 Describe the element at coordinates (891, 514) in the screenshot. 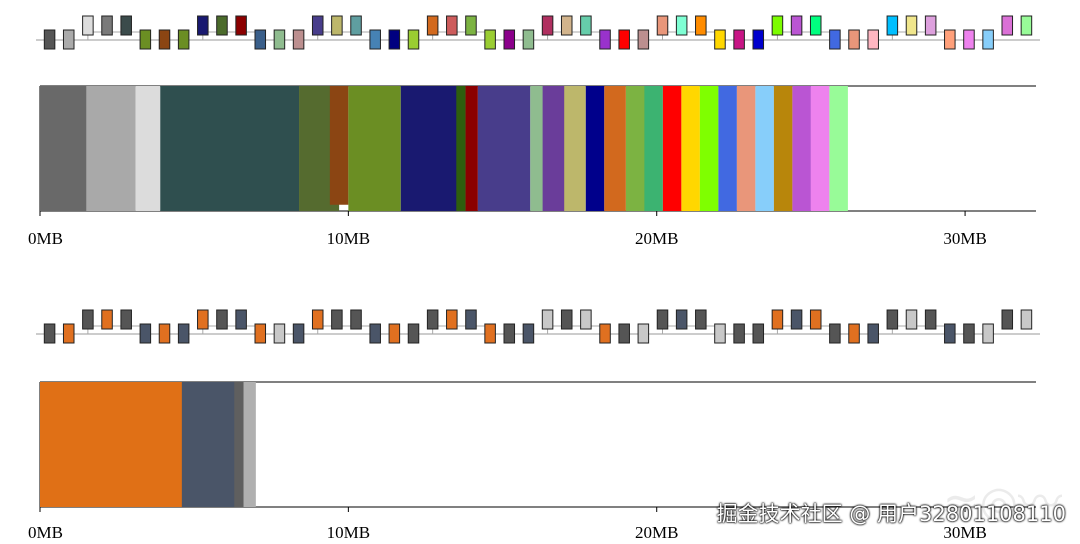

I see `watermark-text: 掘金技术社区 @ 用户32801108110` at that location.